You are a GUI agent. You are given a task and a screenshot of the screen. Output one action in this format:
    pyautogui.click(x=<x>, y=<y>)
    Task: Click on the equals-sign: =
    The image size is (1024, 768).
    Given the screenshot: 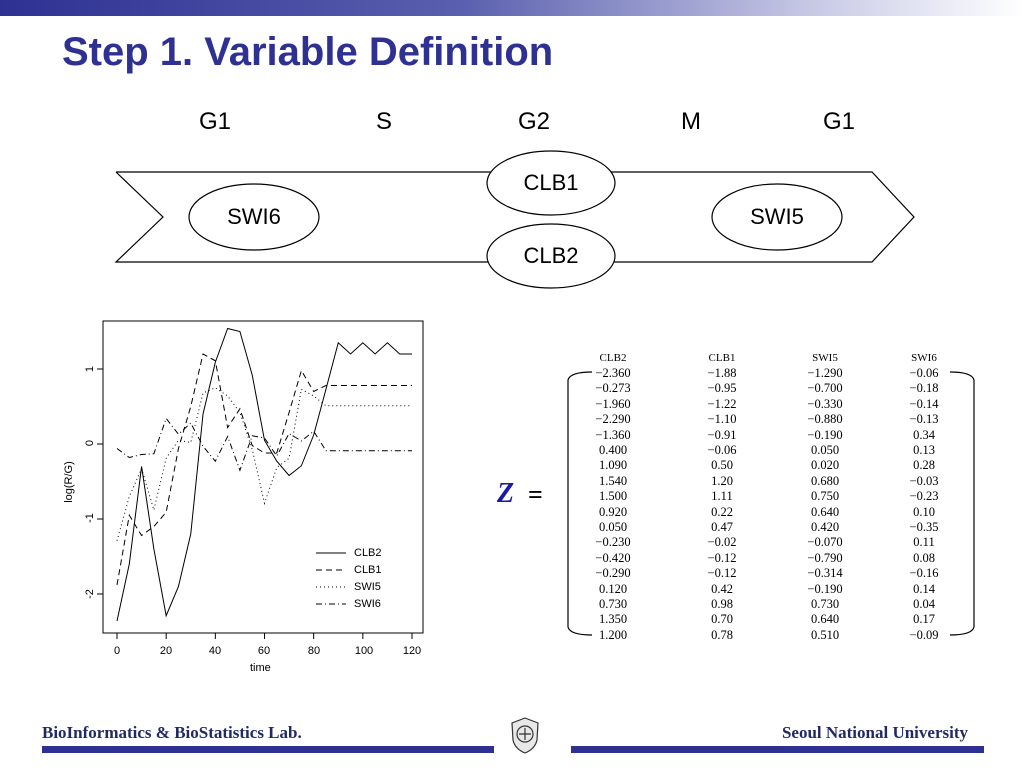 What is the action you would take?
    pyautogui.click(x=535, y=494)
    